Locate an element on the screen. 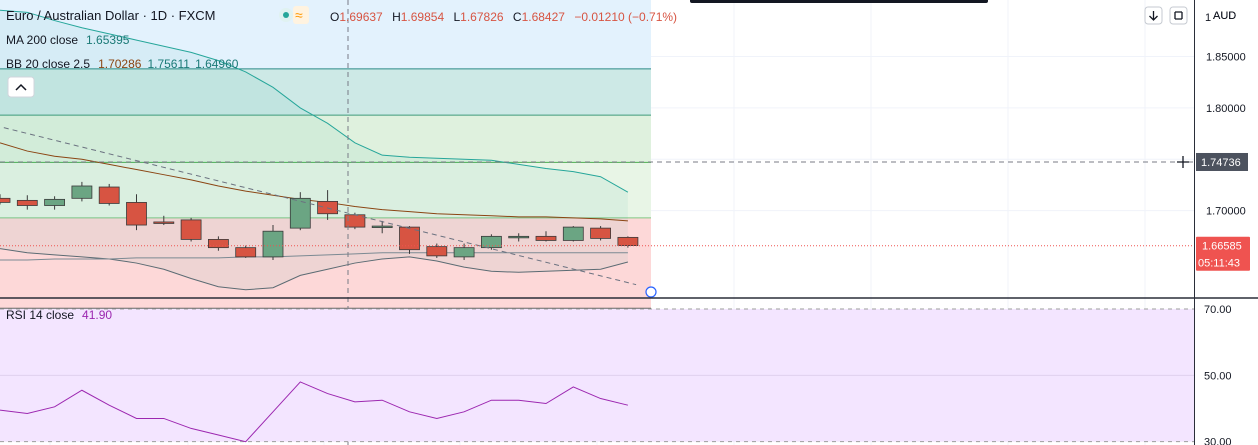 This screenshot has height=445, width=1258. arrow-down-icon is located at coordinates (1153, 16).